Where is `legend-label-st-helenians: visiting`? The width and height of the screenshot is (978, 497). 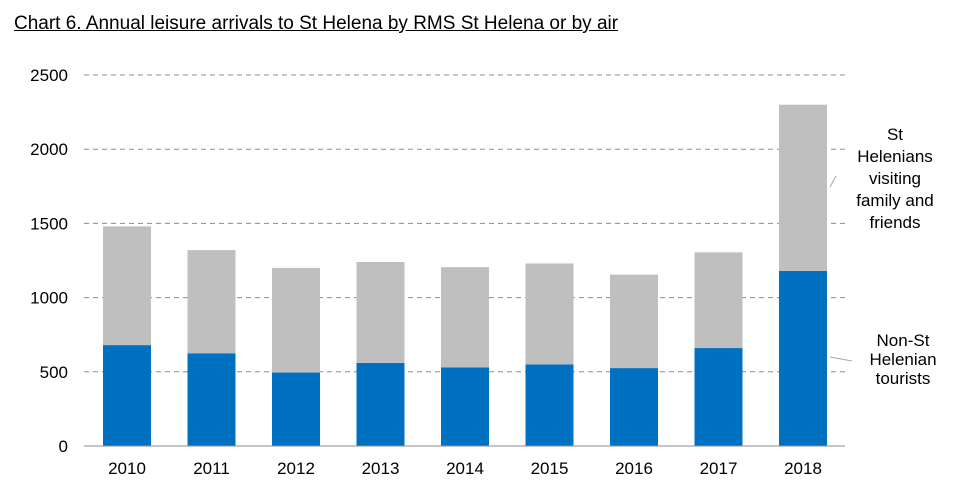 legend-label-st-helenians: visiting is located at coordinates (895, 178).